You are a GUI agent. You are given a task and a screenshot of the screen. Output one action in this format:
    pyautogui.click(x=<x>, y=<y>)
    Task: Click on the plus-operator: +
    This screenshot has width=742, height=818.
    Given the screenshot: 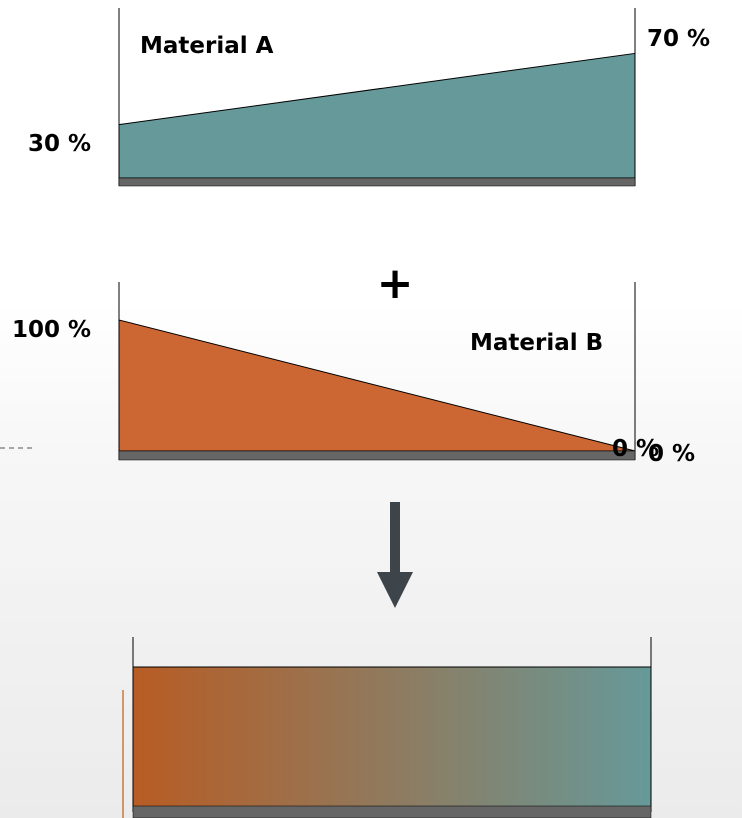 What is the action you would take?
    pyautogui.click(x=395, y=283)
    